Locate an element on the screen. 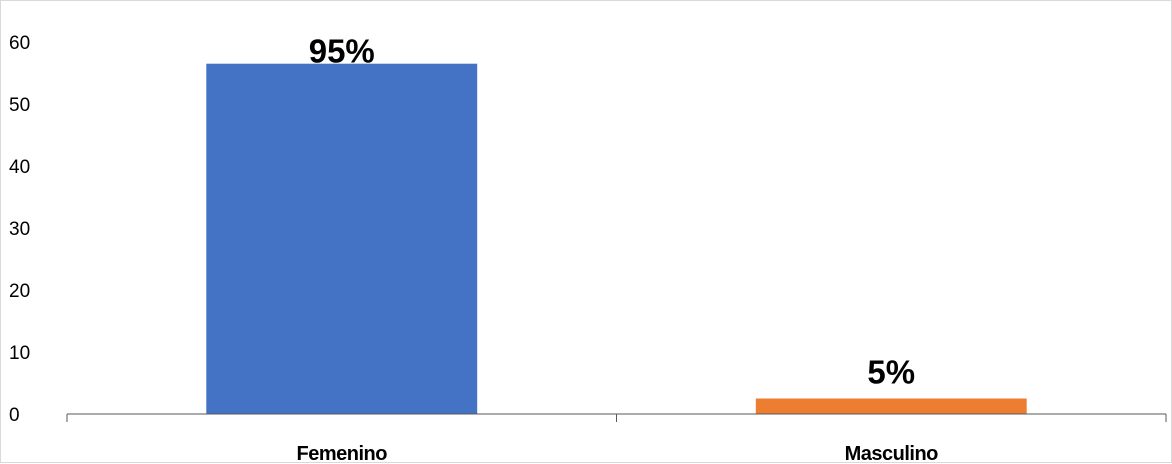 The height and width of the screenshot is (464, 1172). y-tick-label: 20 is located at coordinates (19, 291).